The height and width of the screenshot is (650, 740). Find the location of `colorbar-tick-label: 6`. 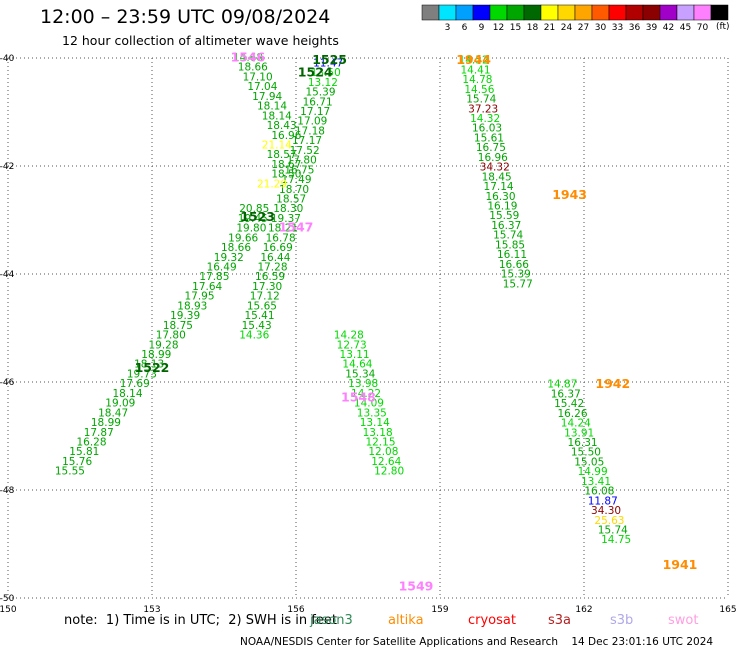

colorbar-tick-label: 6 is located at coordinates (465, 28).